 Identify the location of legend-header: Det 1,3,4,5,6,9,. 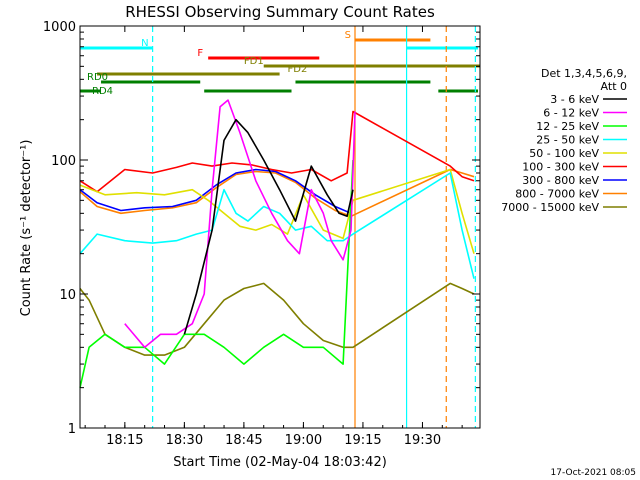
(584, 73).